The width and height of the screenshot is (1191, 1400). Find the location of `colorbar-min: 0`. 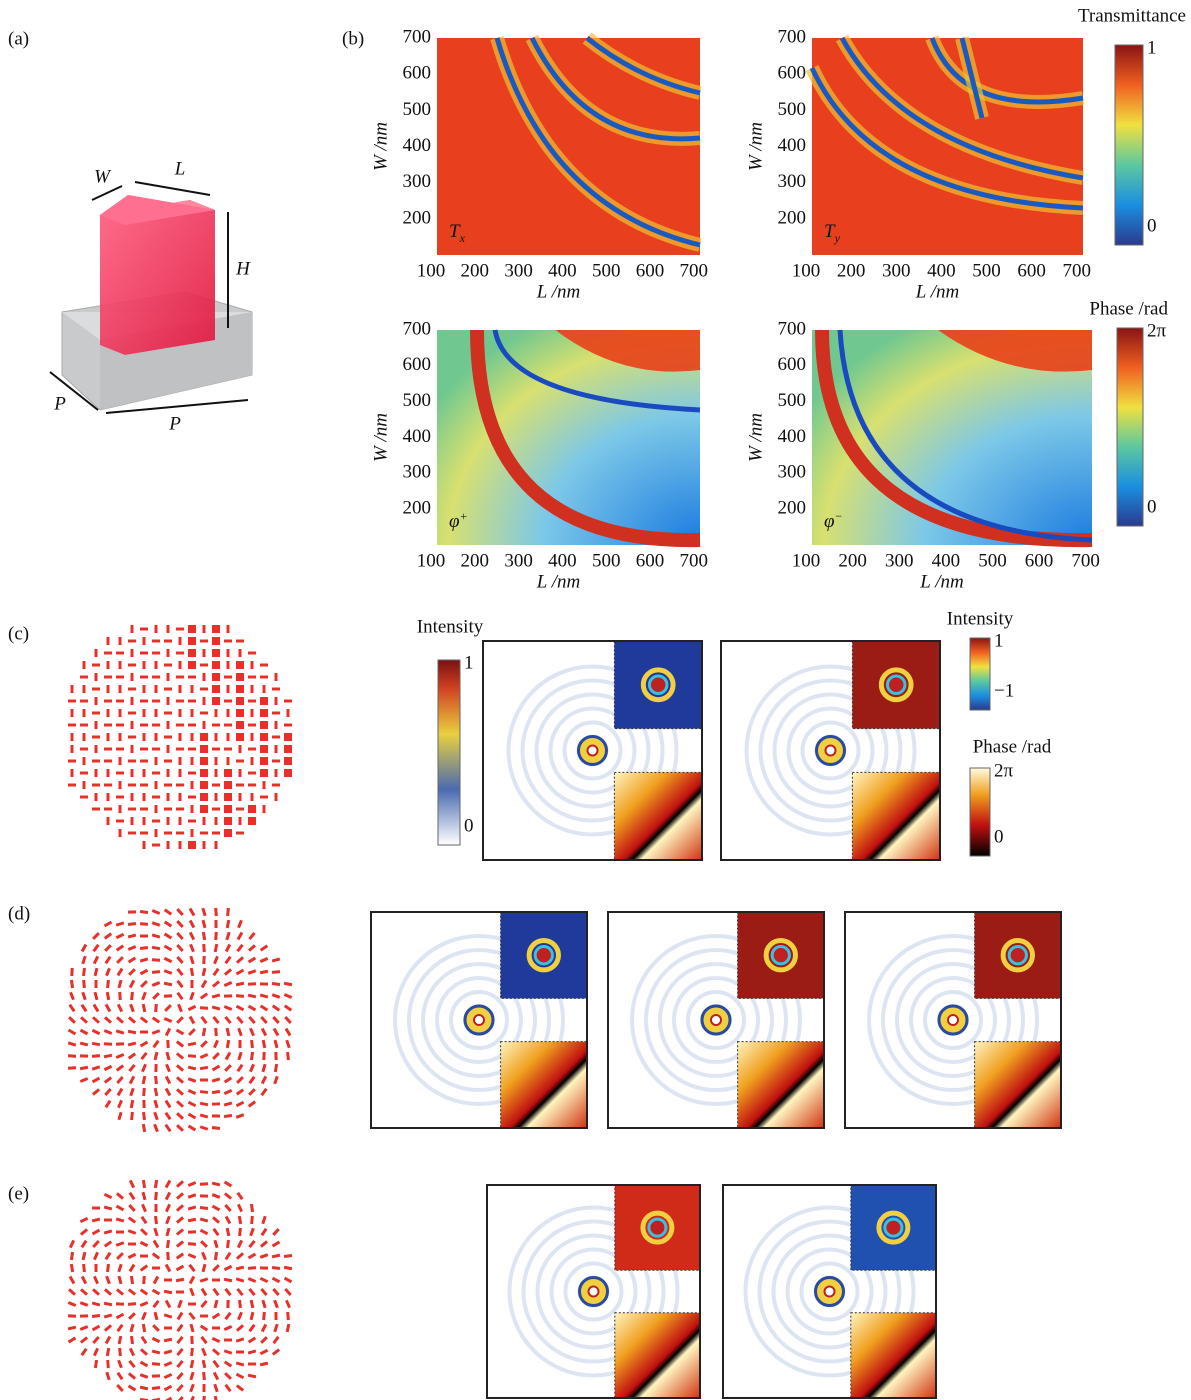

colorbar-min: 0 is located at coordinates (1152, 506).